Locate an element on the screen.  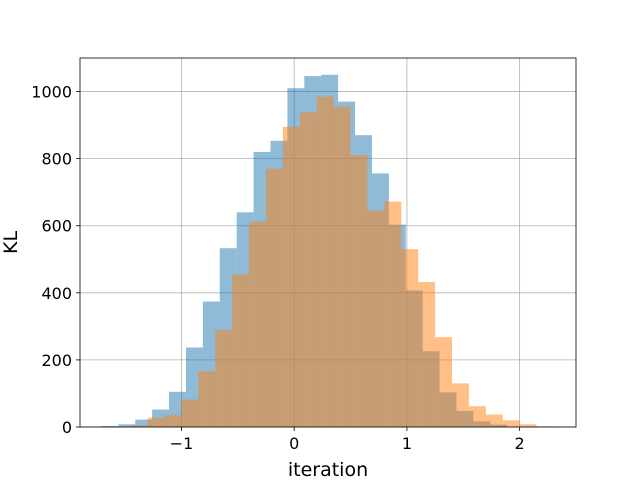
y-tick-label: 1000 is located at coordinates (51, 92).